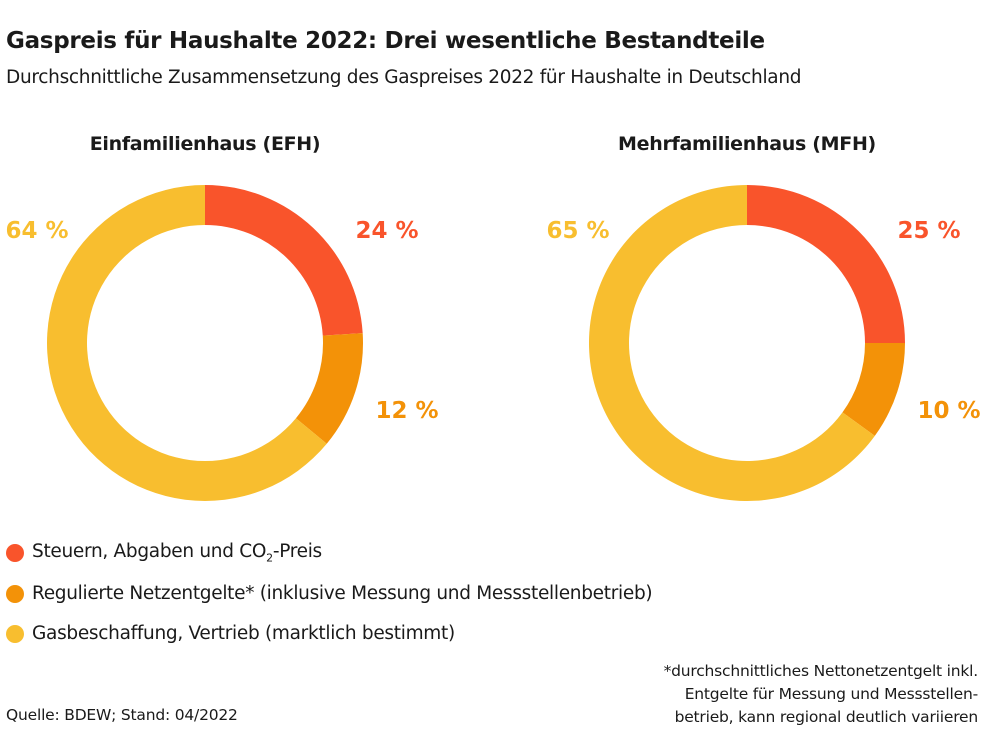  I want to click on data-label-mfh-2: 65 %, so click(577, 231).